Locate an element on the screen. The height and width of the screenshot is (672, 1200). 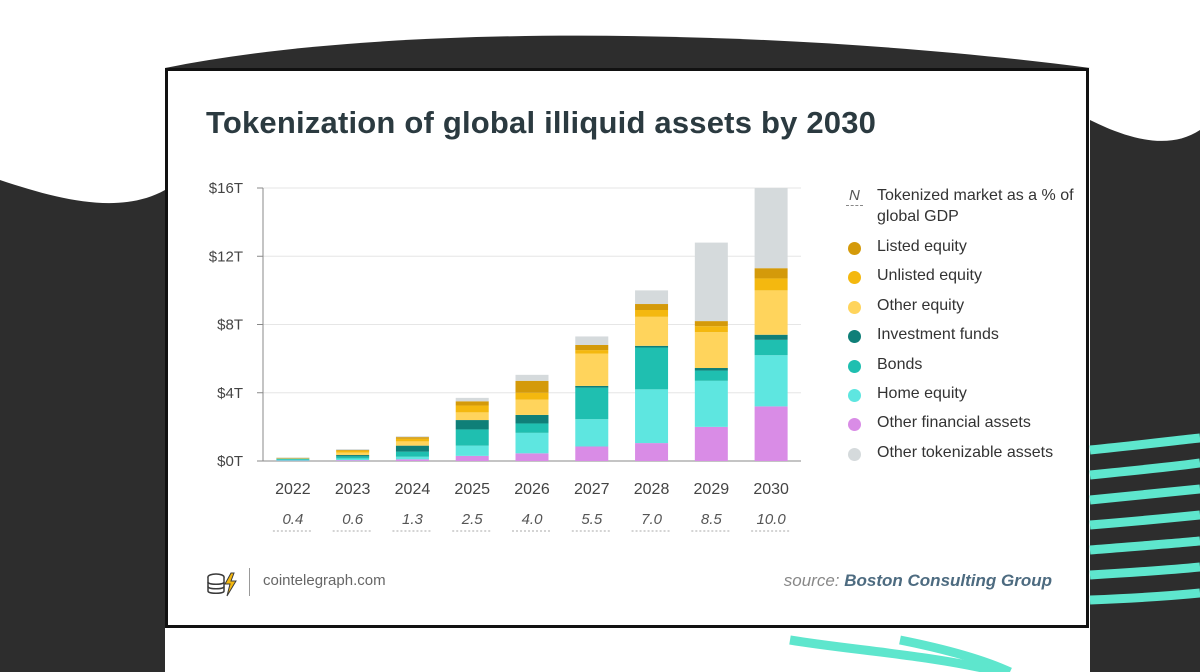
y-tick-label: $12T is located at coordinates (226, 256).